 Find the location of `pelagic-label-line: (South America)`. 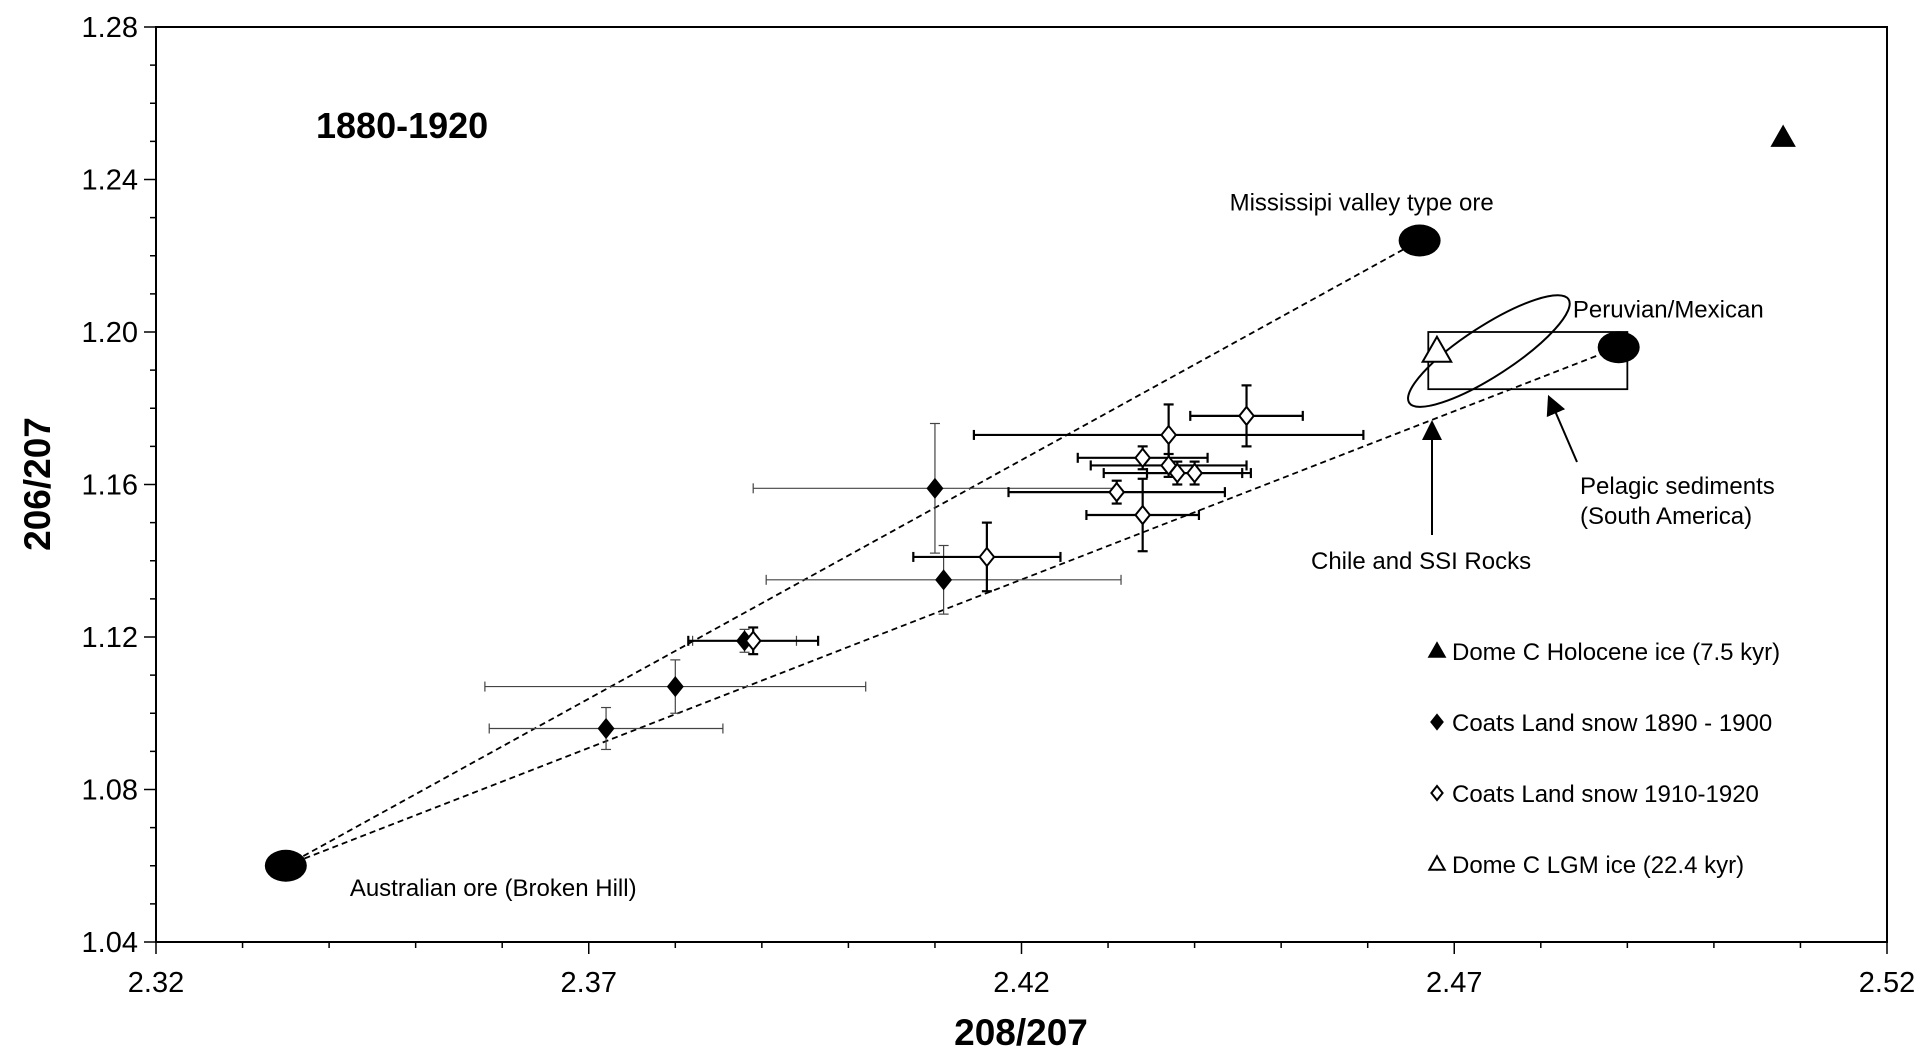

pelagic-label-line: (South America) is located at coordinates (1666, 516).